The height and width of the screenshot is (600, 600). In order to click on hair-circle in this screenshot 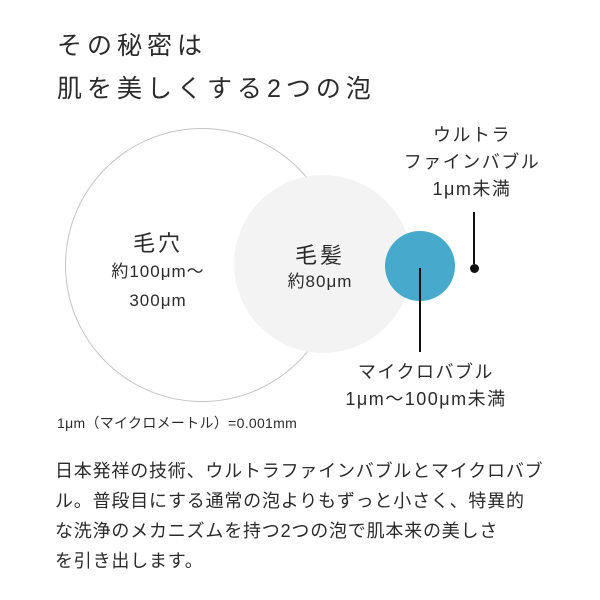, I will do `click(323, 264)`.